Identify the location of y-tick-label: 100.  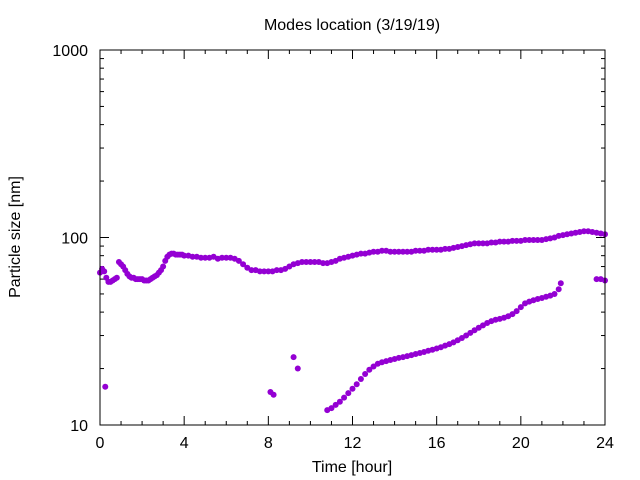
(74, 239).